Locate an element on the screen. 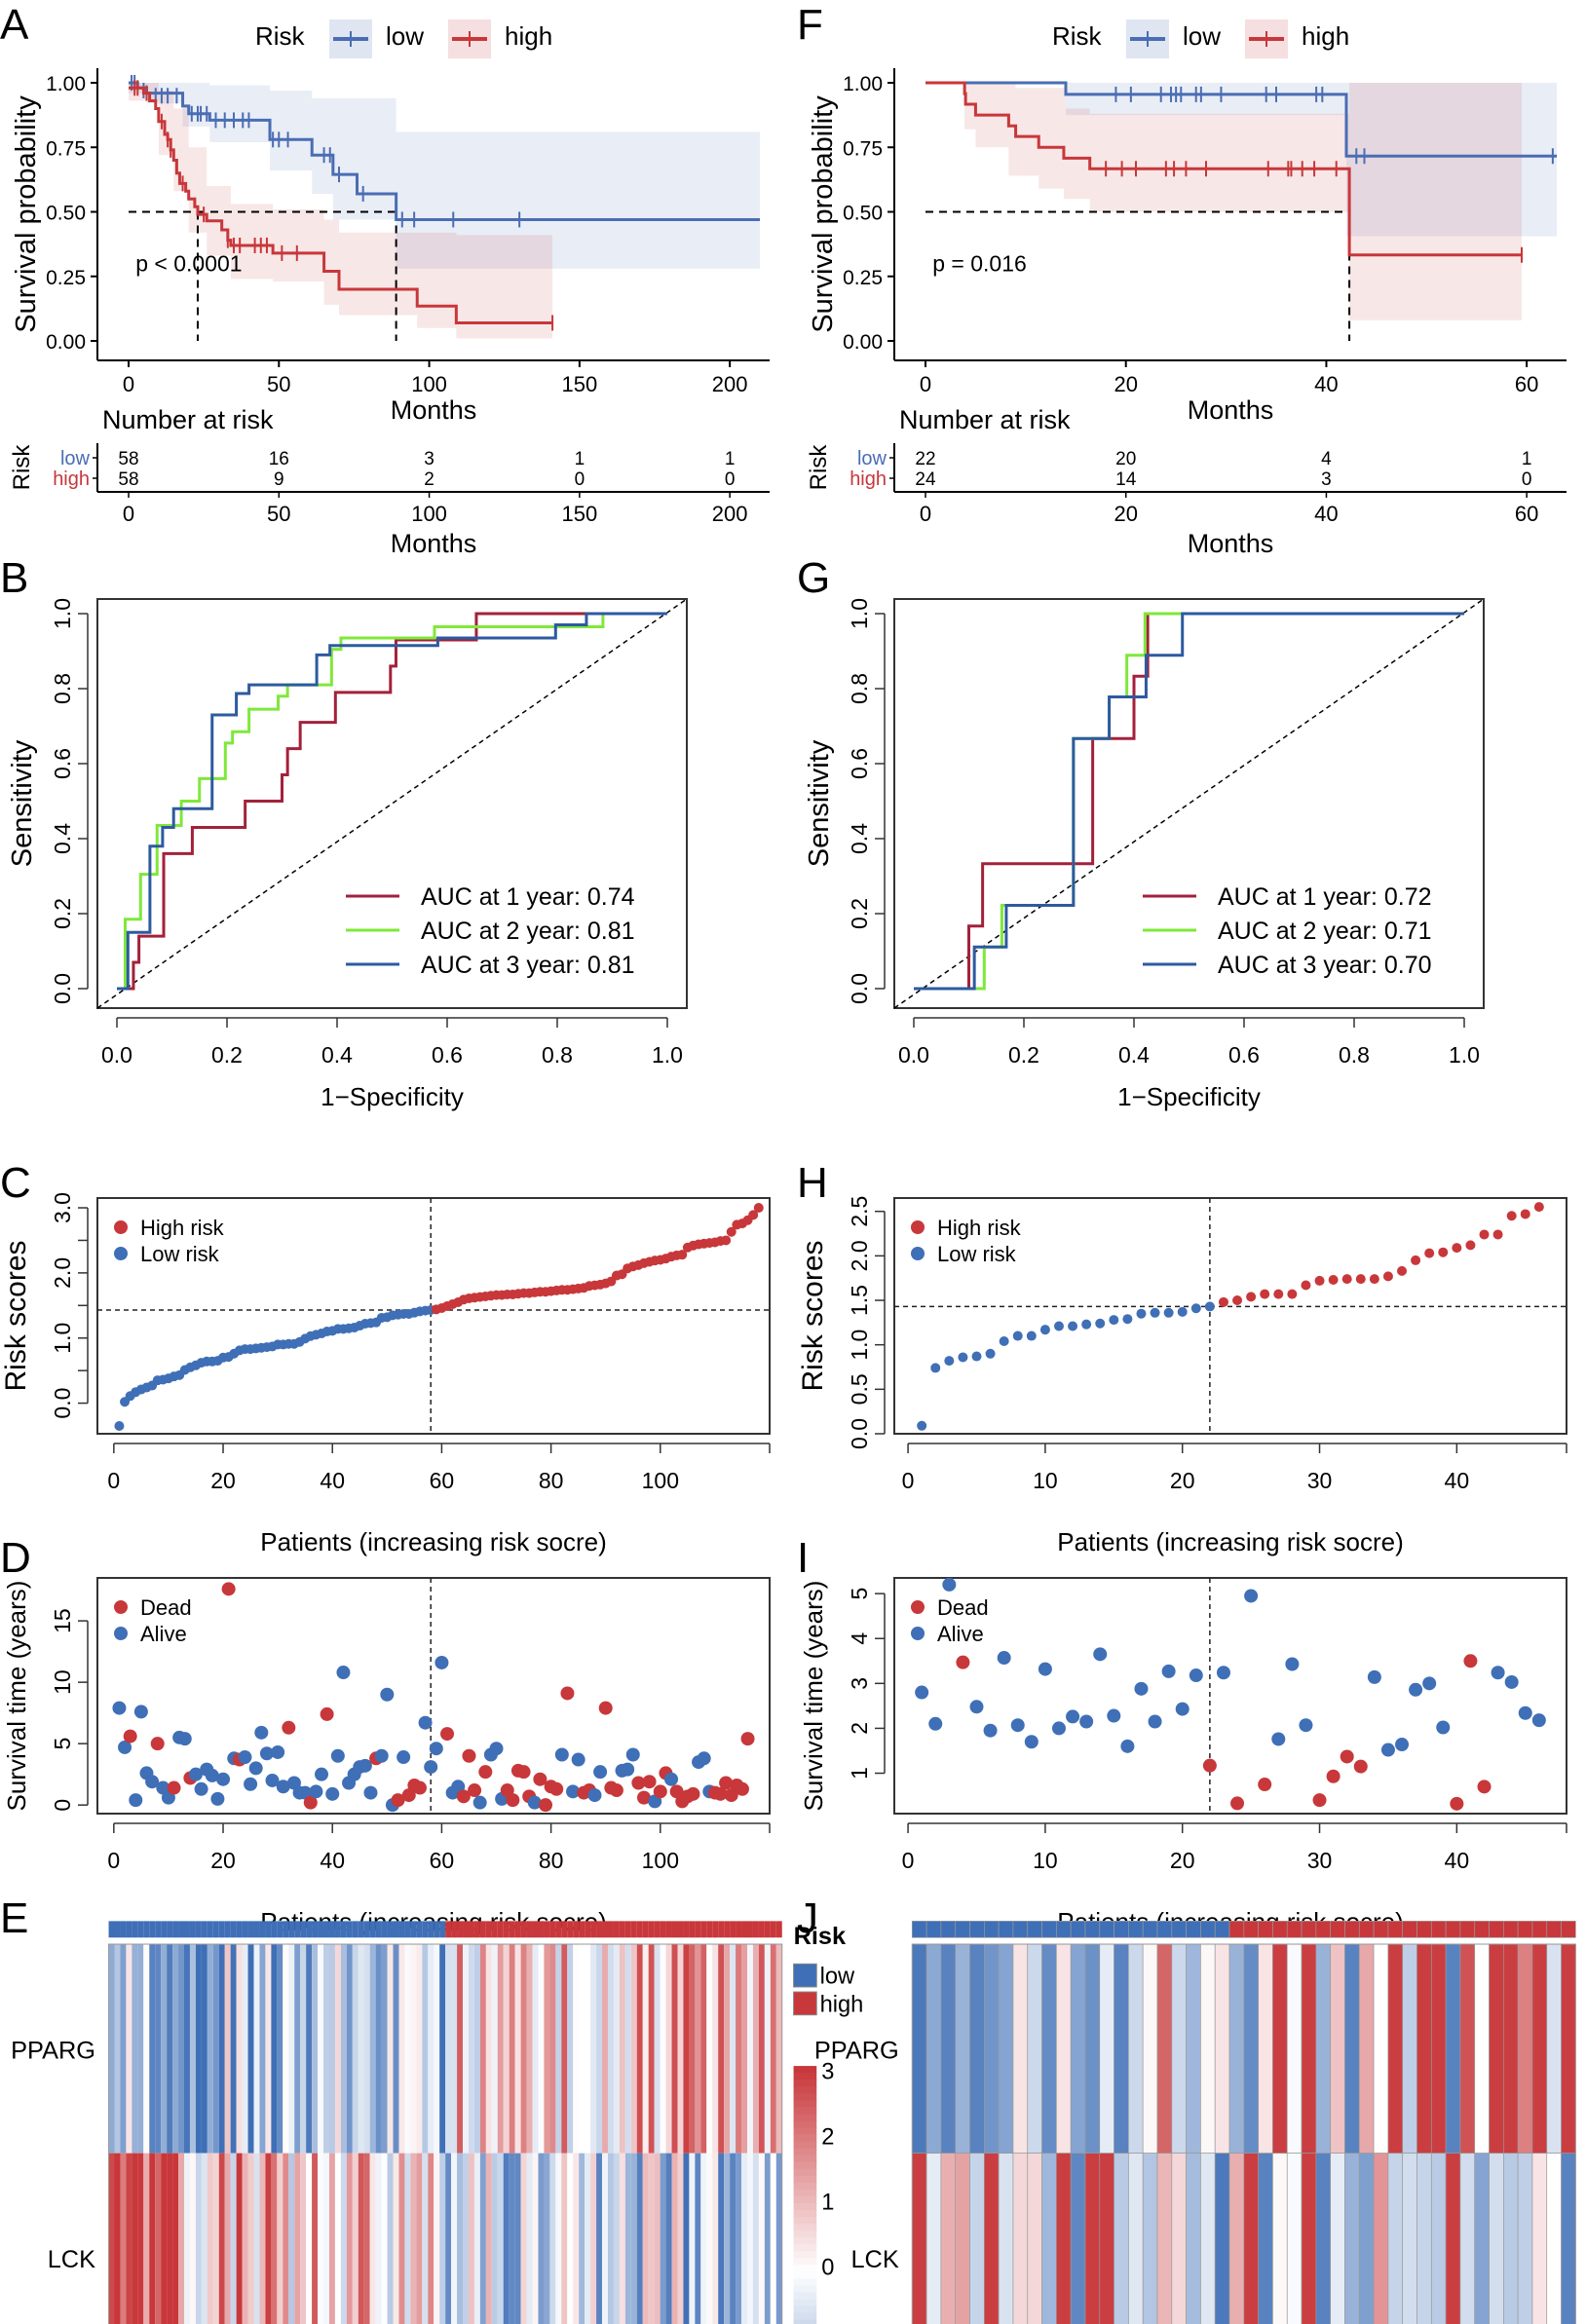 Image resolution: width=1586 pixels, height=2324 pixels. x-tick-label: 40 is located at coordinates (333, 1860).